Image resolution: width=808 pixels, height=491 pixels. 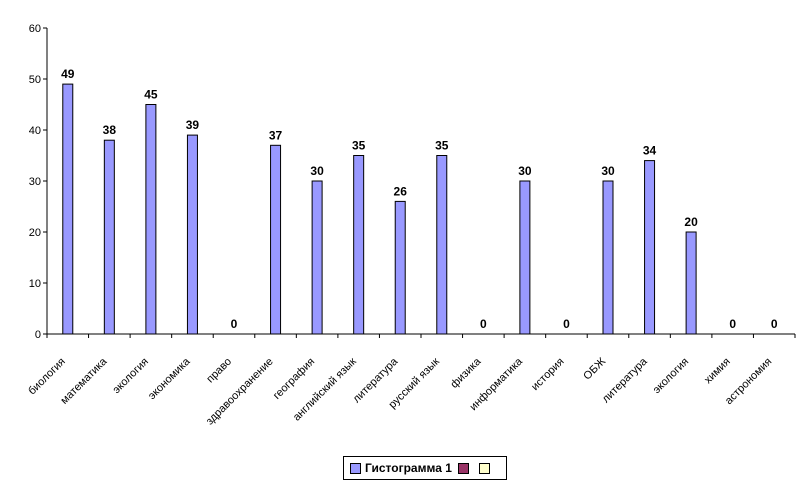 I want to click on x-category-label: ОБЖ, so click(x=594, y=369).